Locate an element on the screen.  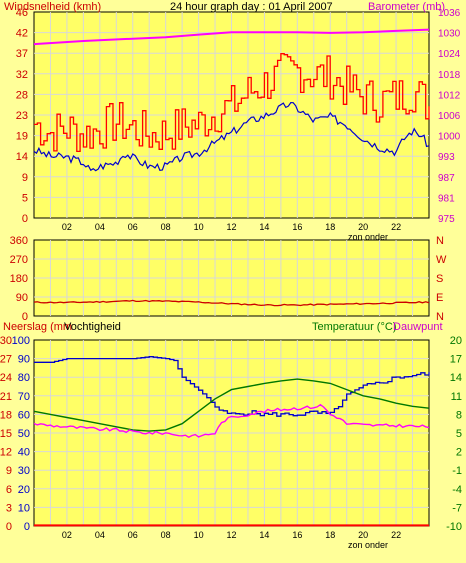
barometer-line is located at coordinates (231, 37).